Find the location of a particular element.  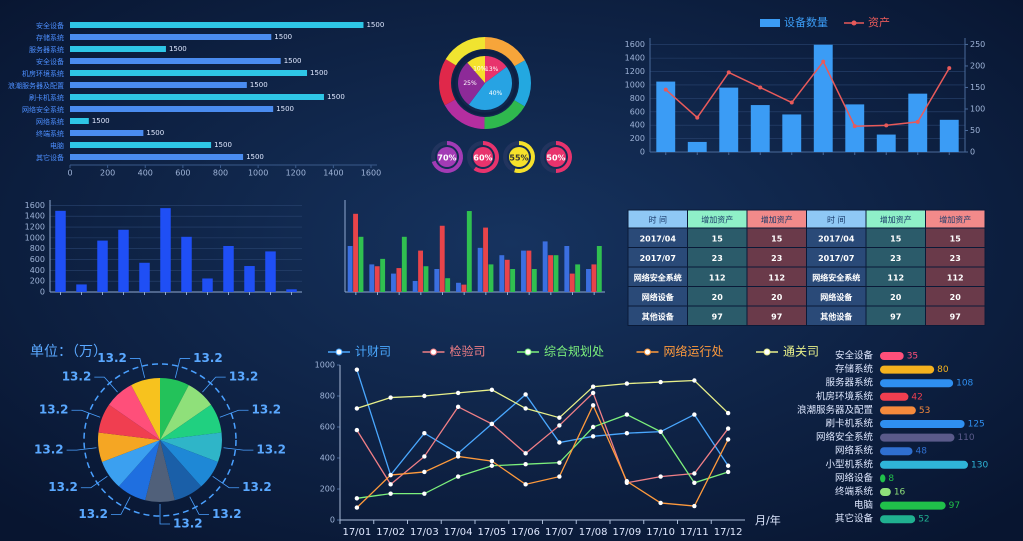

table-cell: 其他设备 is located at coordinates (658, 316).